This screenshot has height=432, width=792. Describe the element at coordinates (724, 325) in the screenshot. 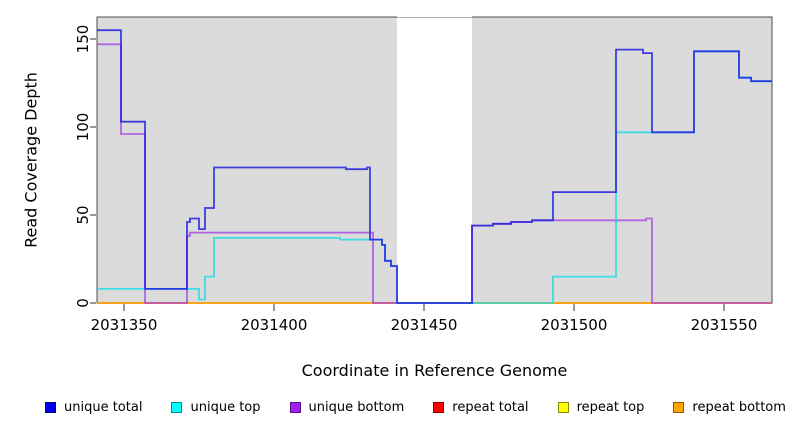

I see `x-tick-label: 2031550` at that location.